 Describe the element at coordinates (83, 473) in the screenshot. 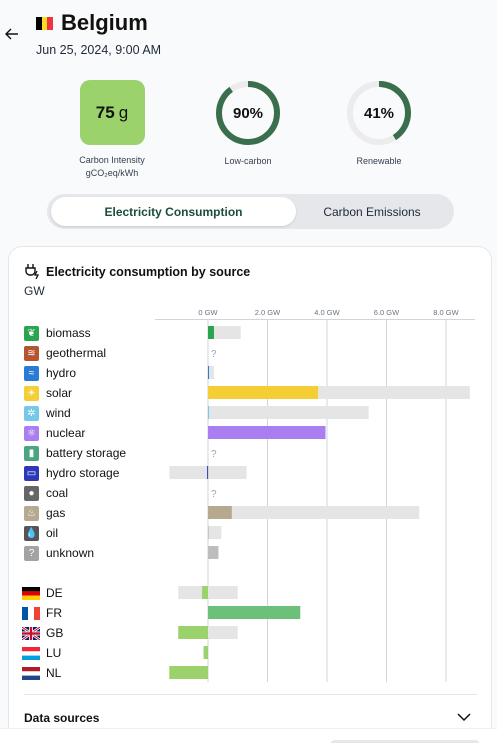

I see `sources-label: hydro storage` at that location.